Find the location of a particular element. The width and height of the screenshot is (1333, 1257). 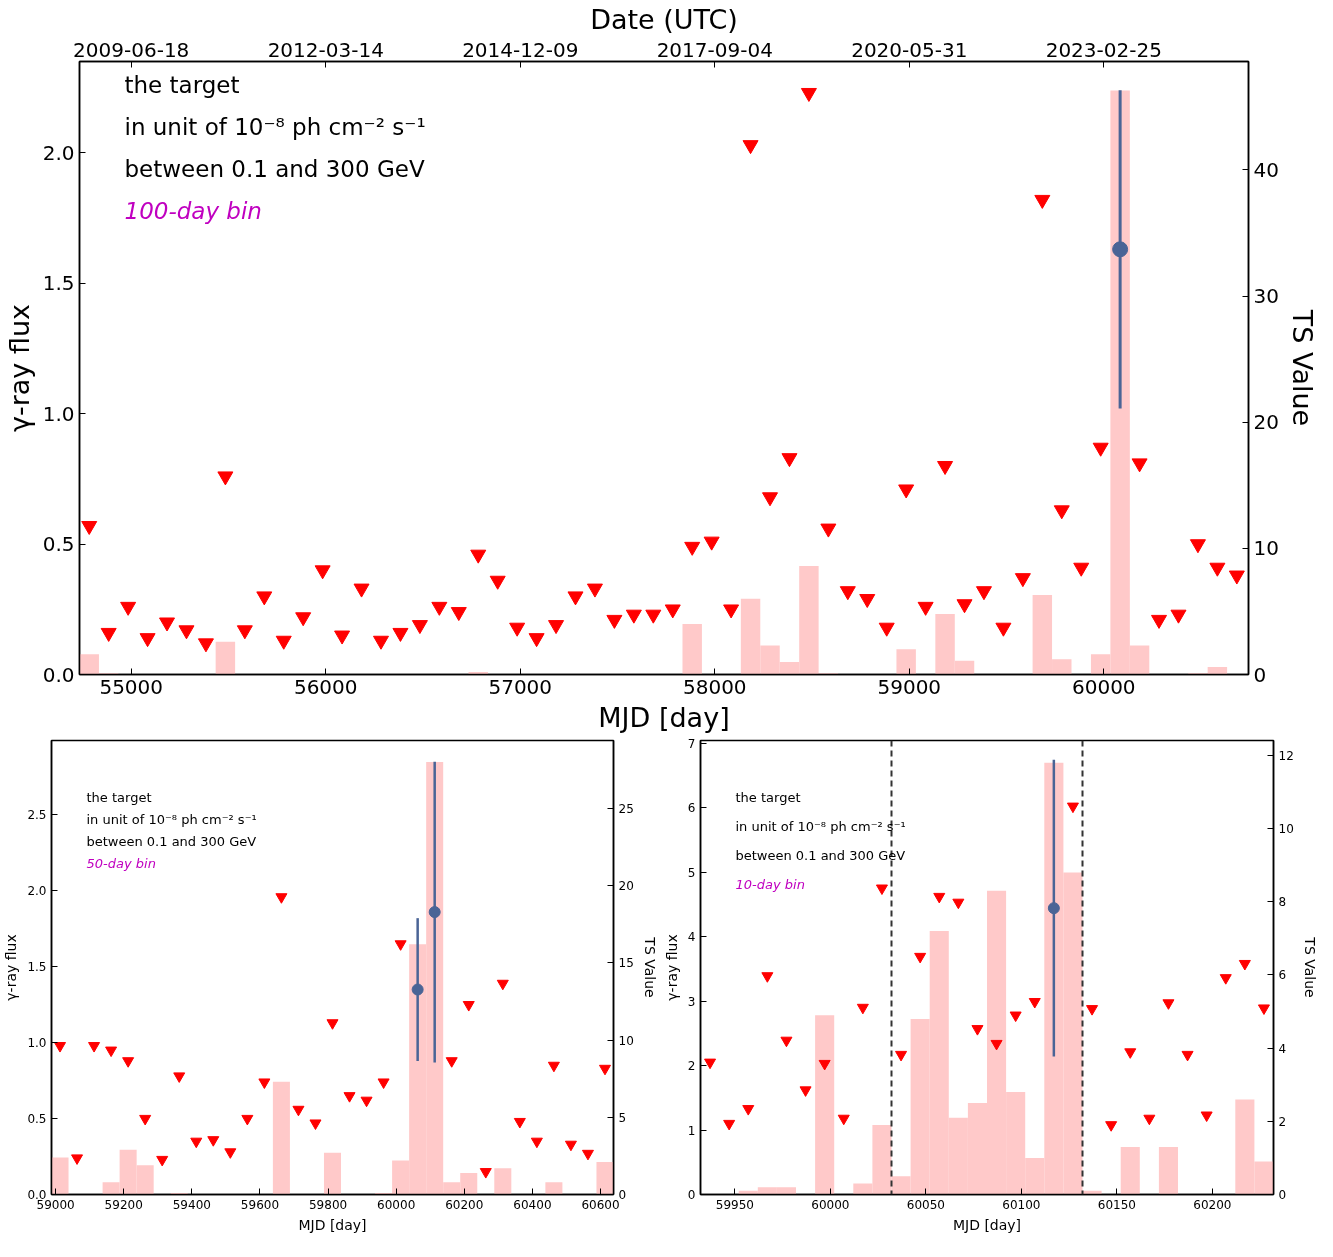

y-tick-label: 1 is located at coordinates (691, 1130).